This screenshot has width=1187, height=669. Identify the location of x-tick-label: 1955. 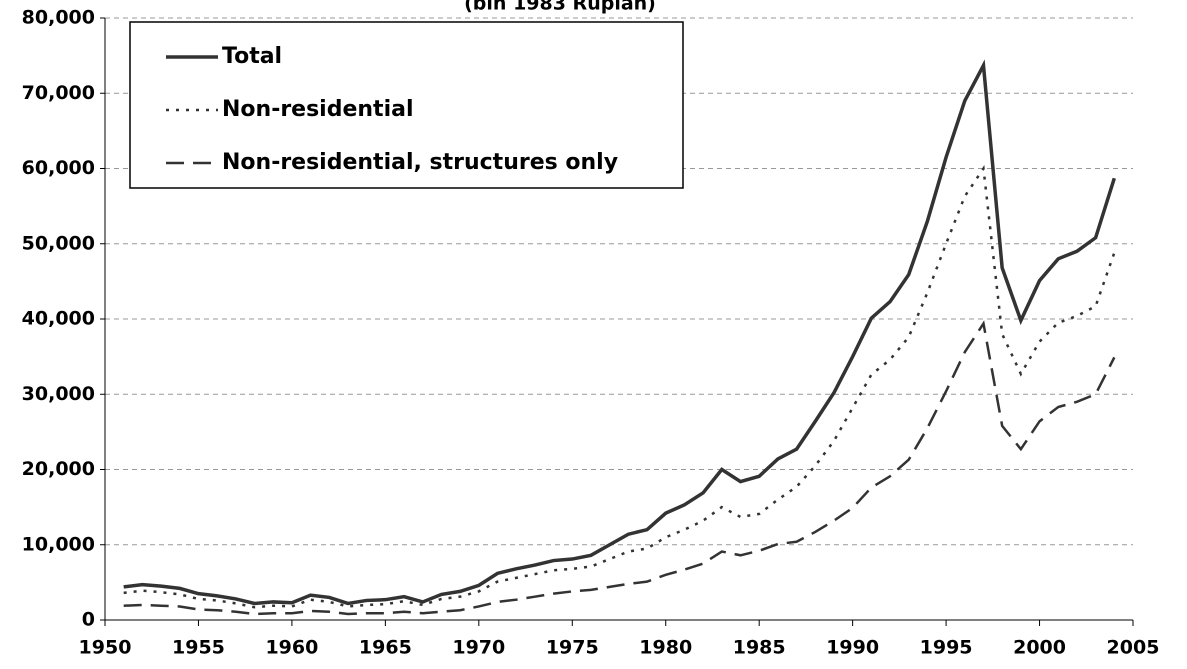
(198, 648).